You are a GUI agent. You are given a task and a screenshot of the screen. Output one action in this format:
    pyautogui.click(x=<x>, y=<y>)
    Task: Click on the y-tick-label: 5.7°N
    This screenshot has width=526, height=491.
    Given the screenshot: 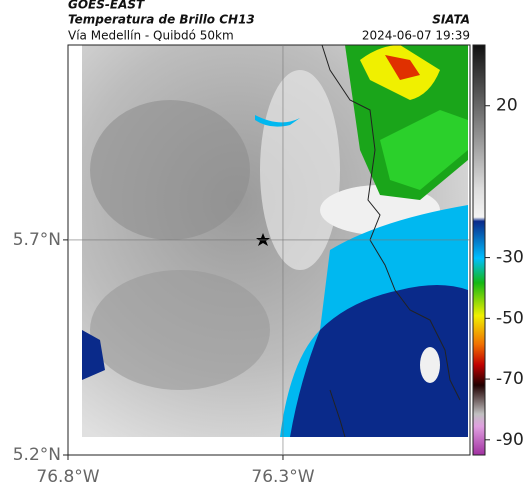 What is the action you would take?
    pyautogui.click(x=37, y=240)
    